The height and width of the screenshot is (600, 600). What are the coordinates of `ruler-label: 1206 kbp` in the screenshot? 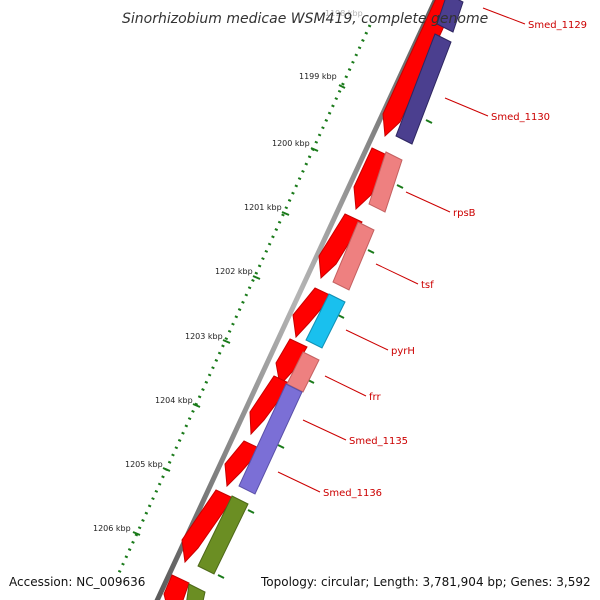 It's located at (112, 528).